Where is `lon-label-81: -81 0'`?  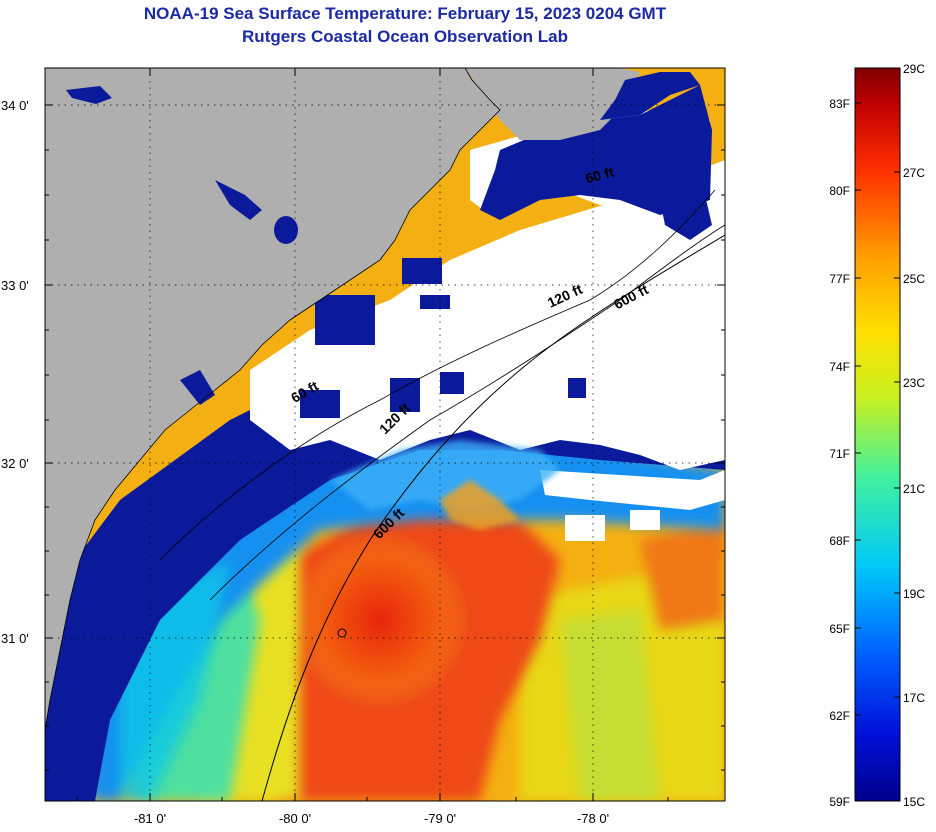
lon-label-81: -81 0' is located at coordinates (150, 818).